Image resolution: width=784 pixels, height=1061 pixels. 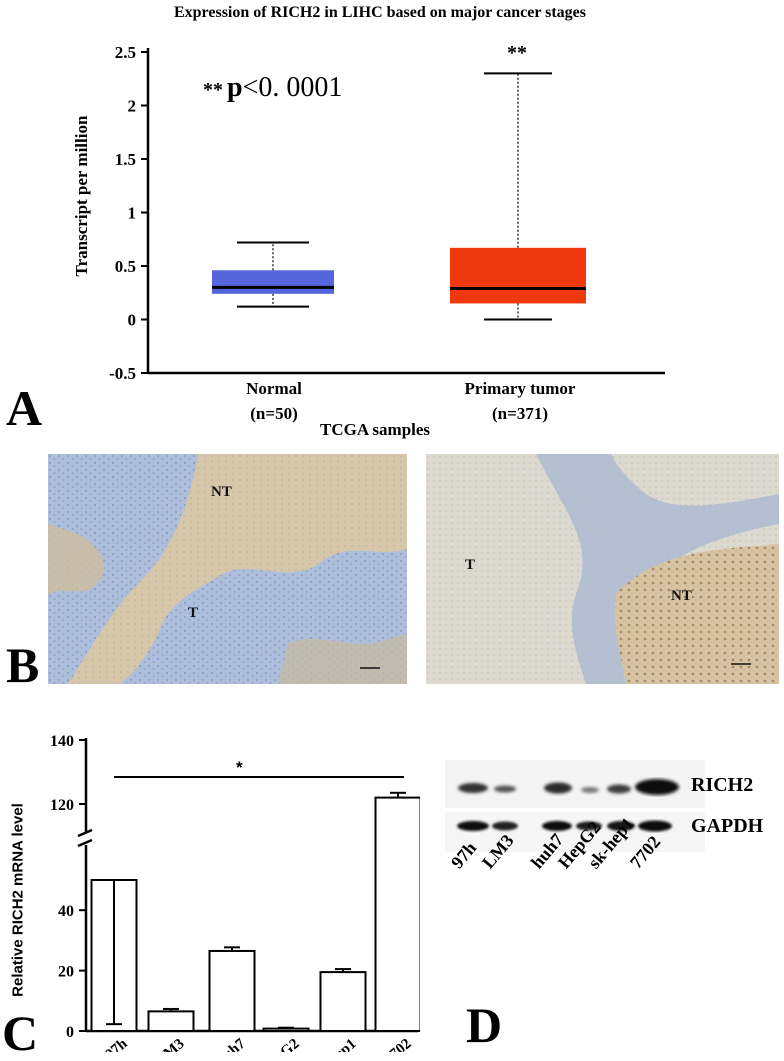 What do you see at coordinates (273, 282) in the screenshot?
I see `box-normal` at bounding box center [273, 282].